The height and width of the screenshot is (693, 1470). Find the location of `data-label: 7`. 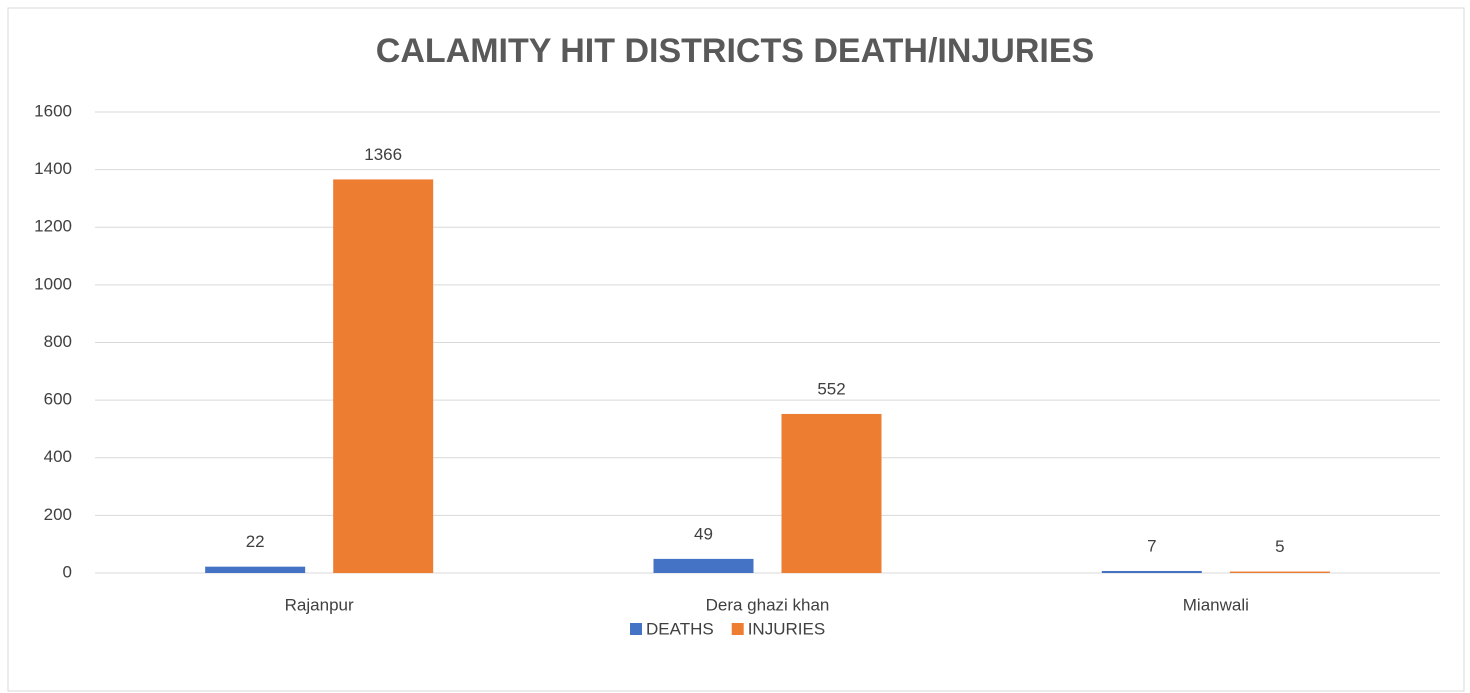

data-label: 7 is located at coordinates (1151, 545).